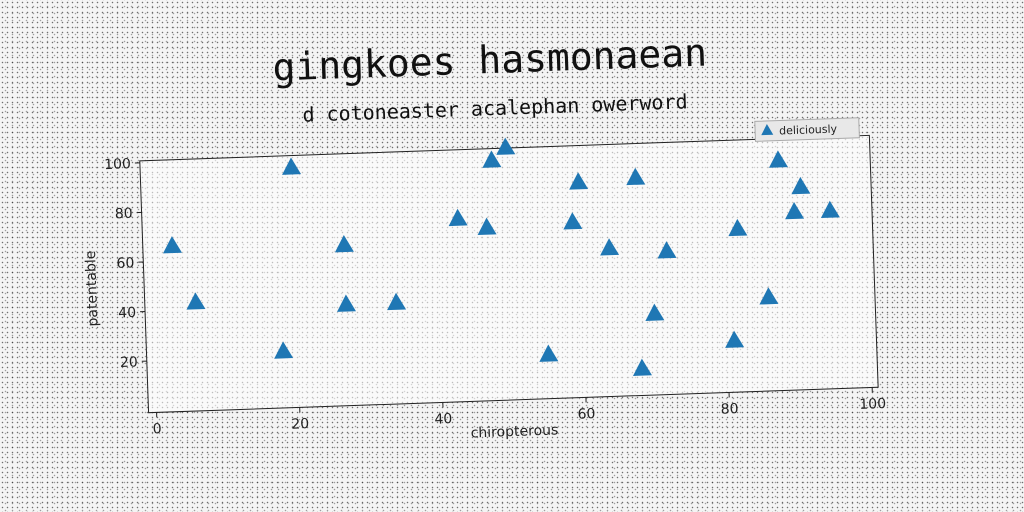 This screenshot has height=512, width=1024. Describe the element at coordinates (92, 288) in the screenshot. I see `y-axis-label: patentable` at that location.